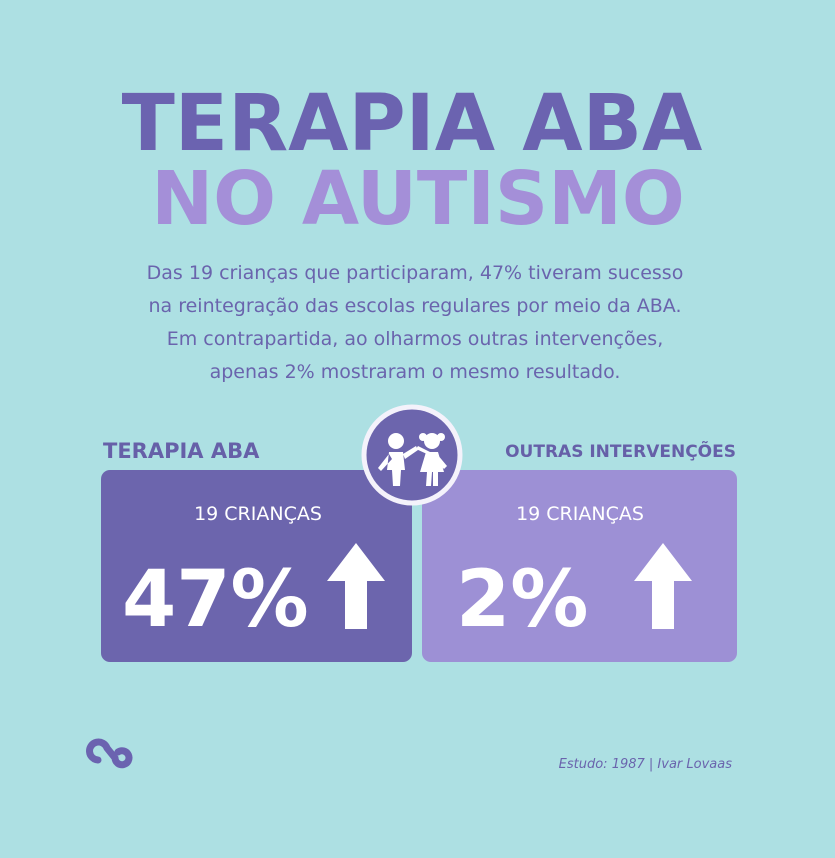 The image size is (835, 858). I want to click on title-line-1: TERAPIA ABA, so click(412, 124).